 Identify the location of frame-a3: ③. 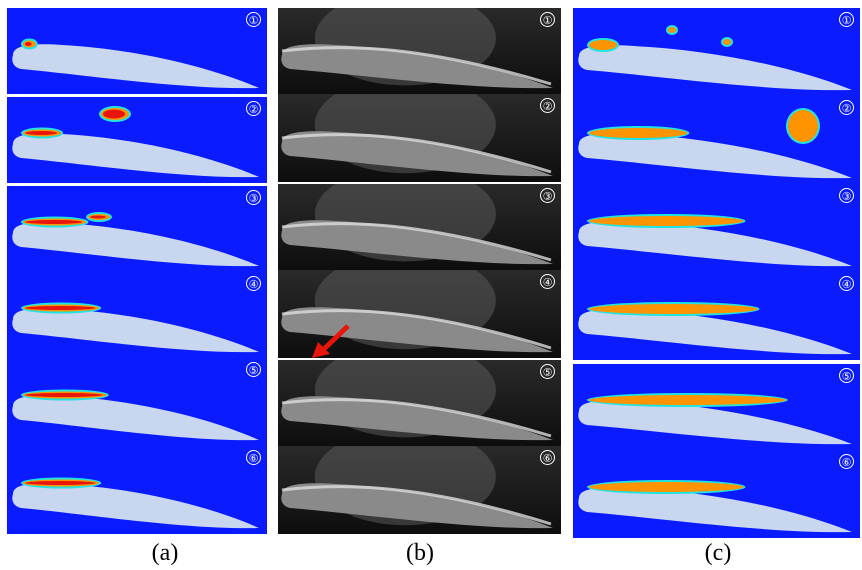
(137, 229).